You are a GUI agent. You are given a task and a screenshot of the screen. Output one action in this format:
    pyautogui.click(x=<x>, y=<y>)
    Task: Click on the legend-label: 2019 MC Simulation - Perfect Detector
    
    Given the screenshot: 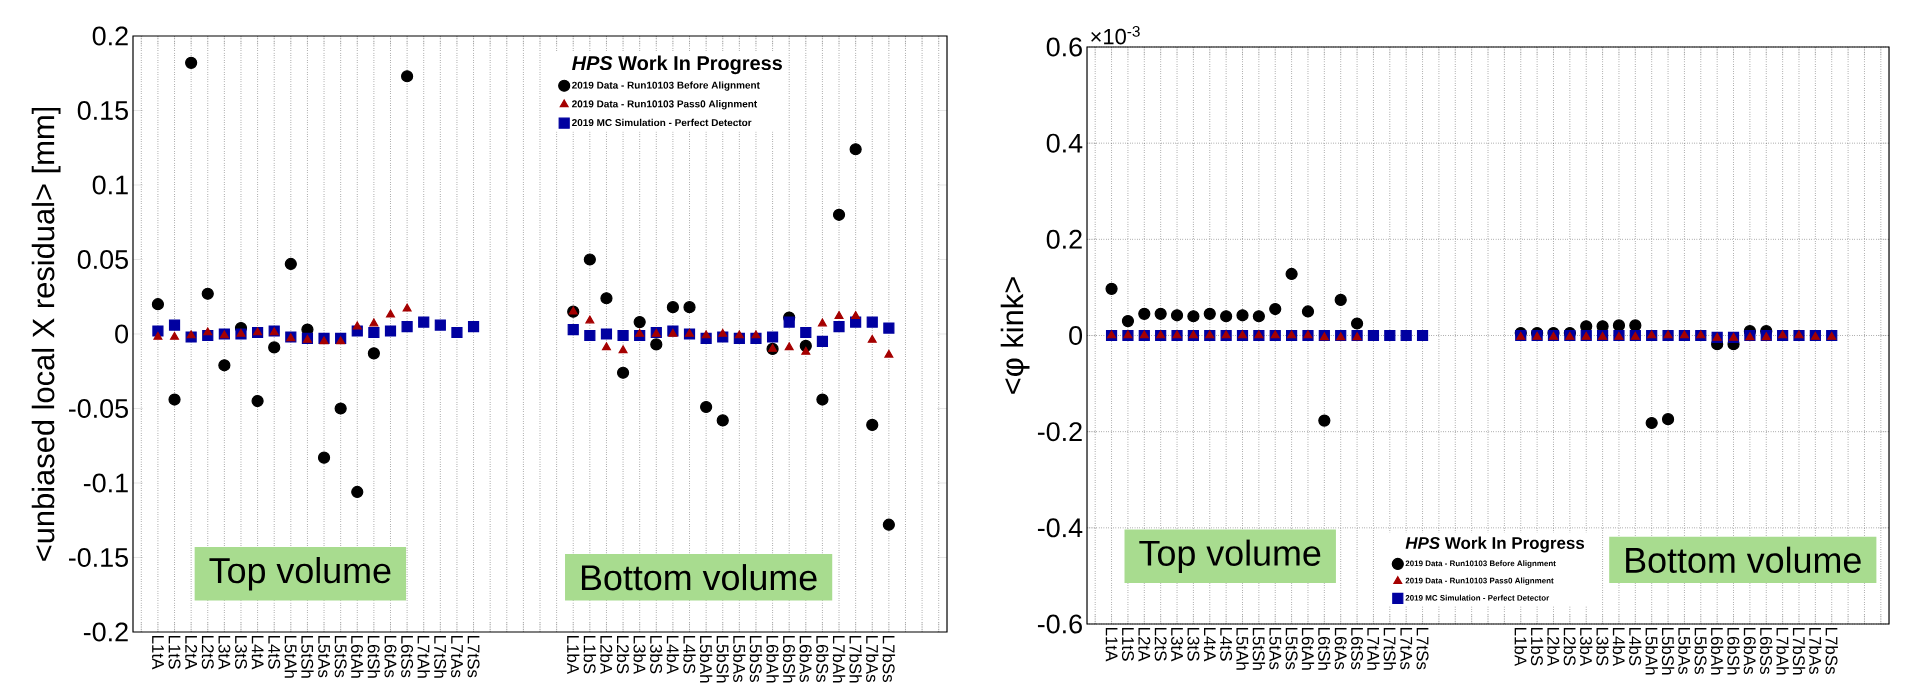 What is the action you would take?
    pyautogui.click(x=662, y=122)
    